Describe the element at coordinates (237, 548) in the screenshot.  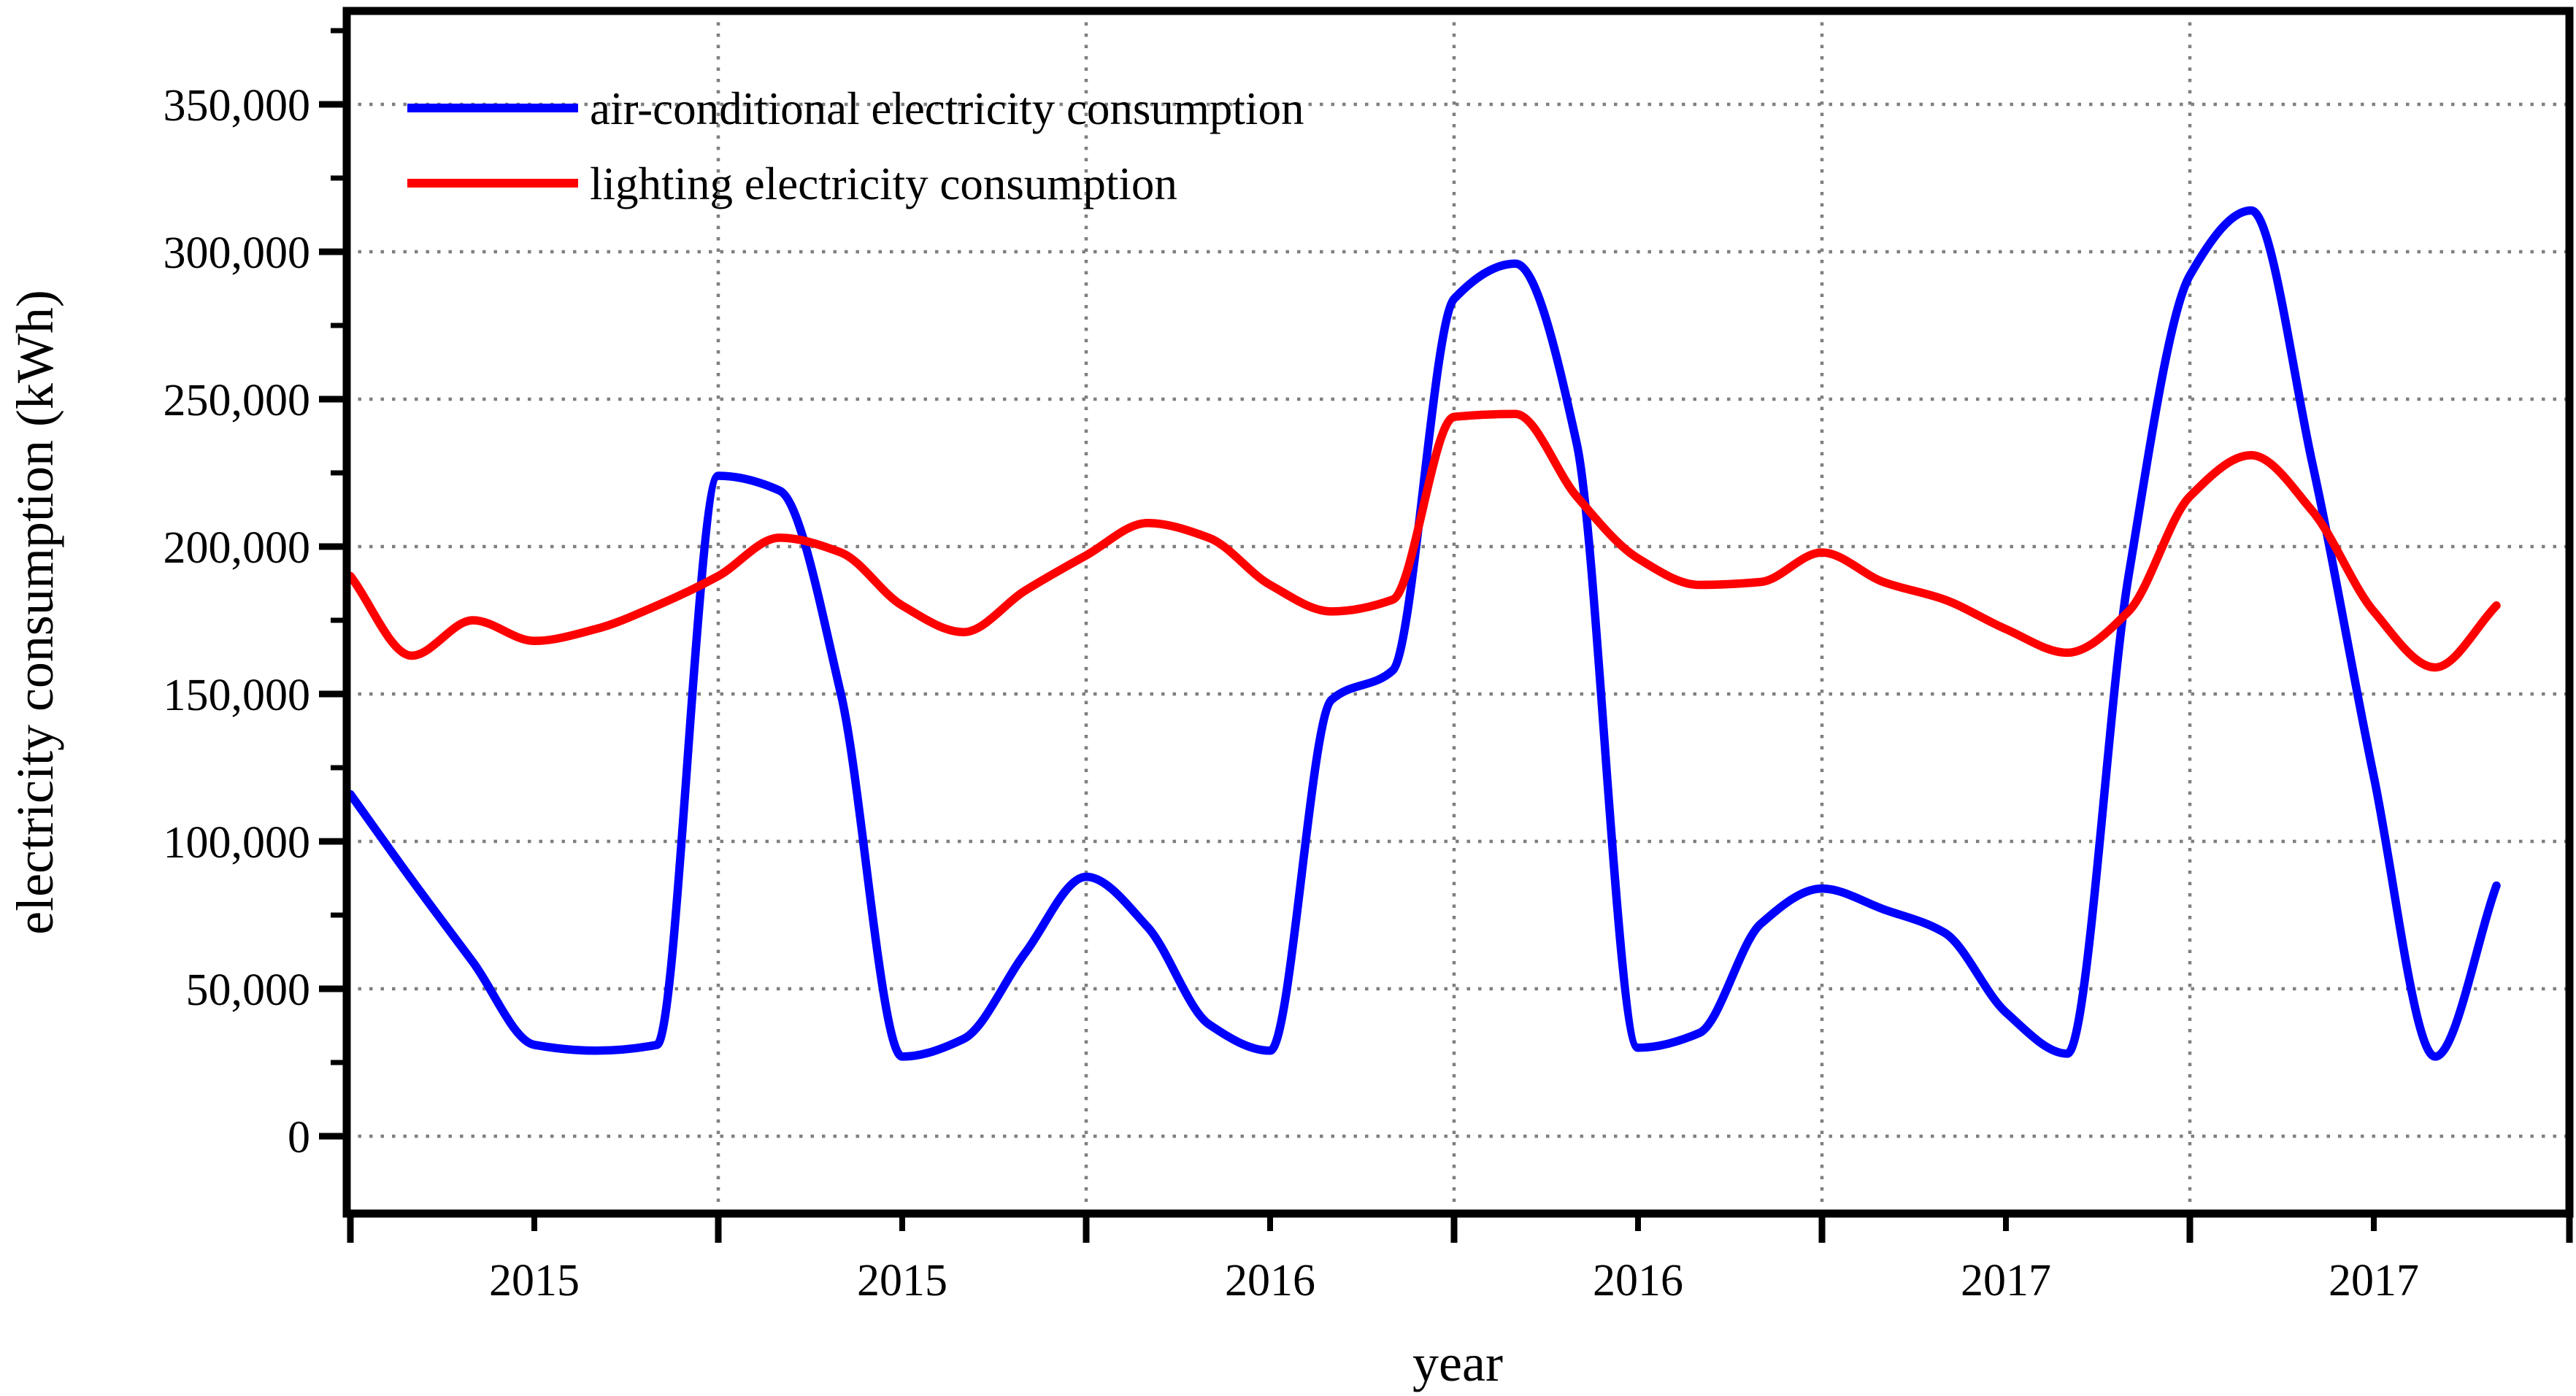
I see `y-tick-label: 200,000` at that location.